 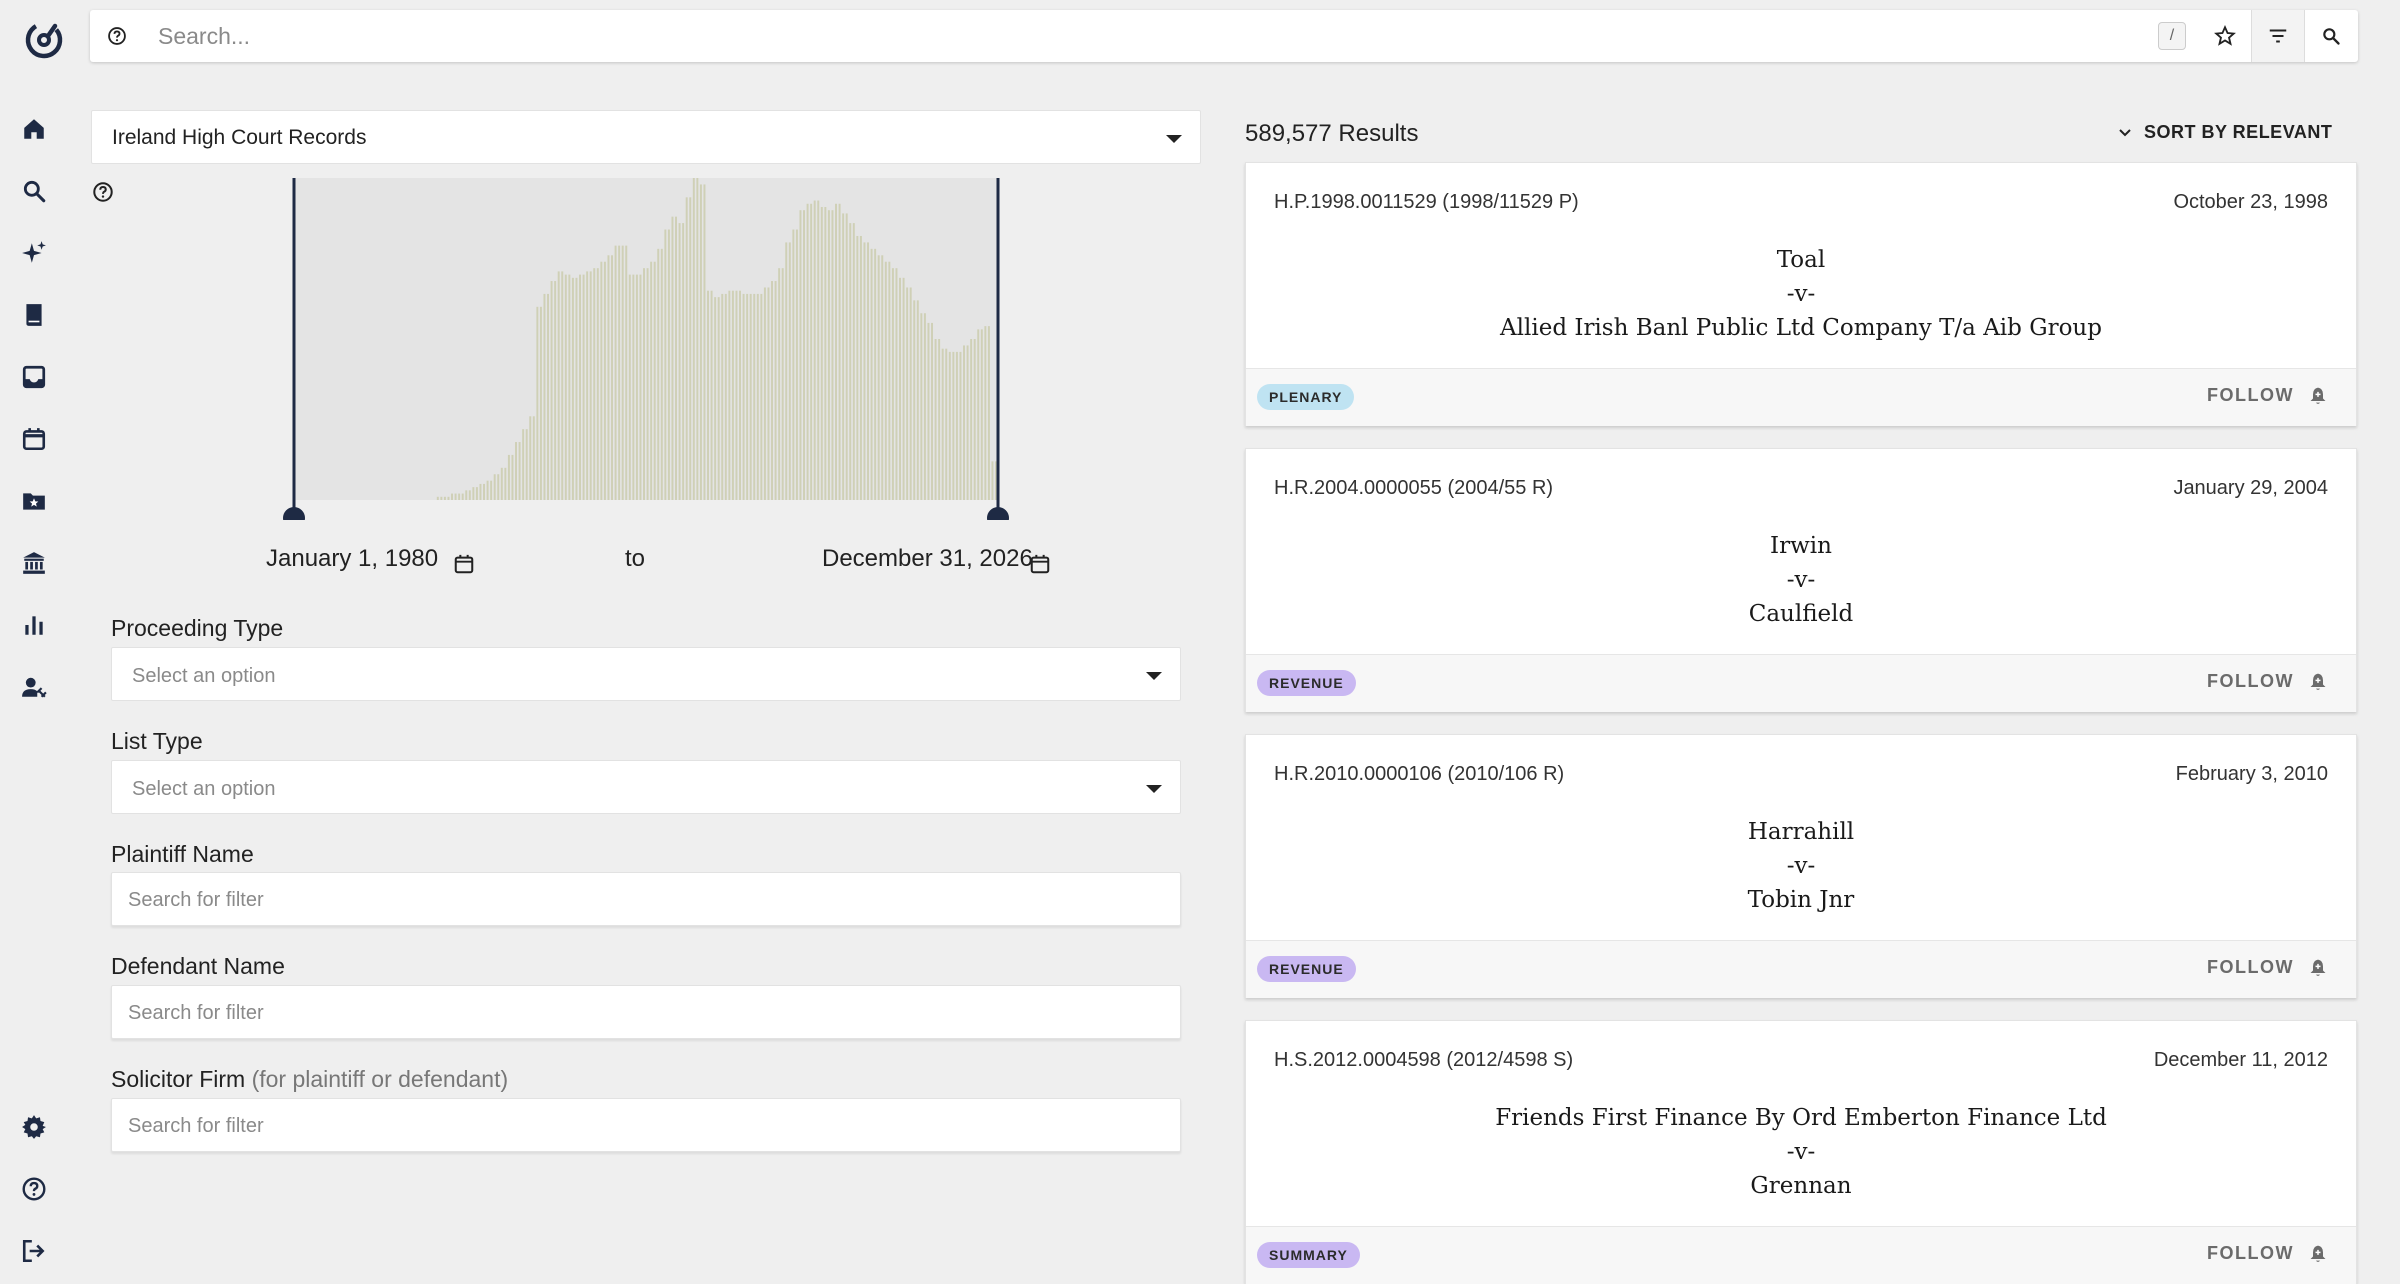 I want to click on plaintiff-name-input, so click(x=643, y=900).